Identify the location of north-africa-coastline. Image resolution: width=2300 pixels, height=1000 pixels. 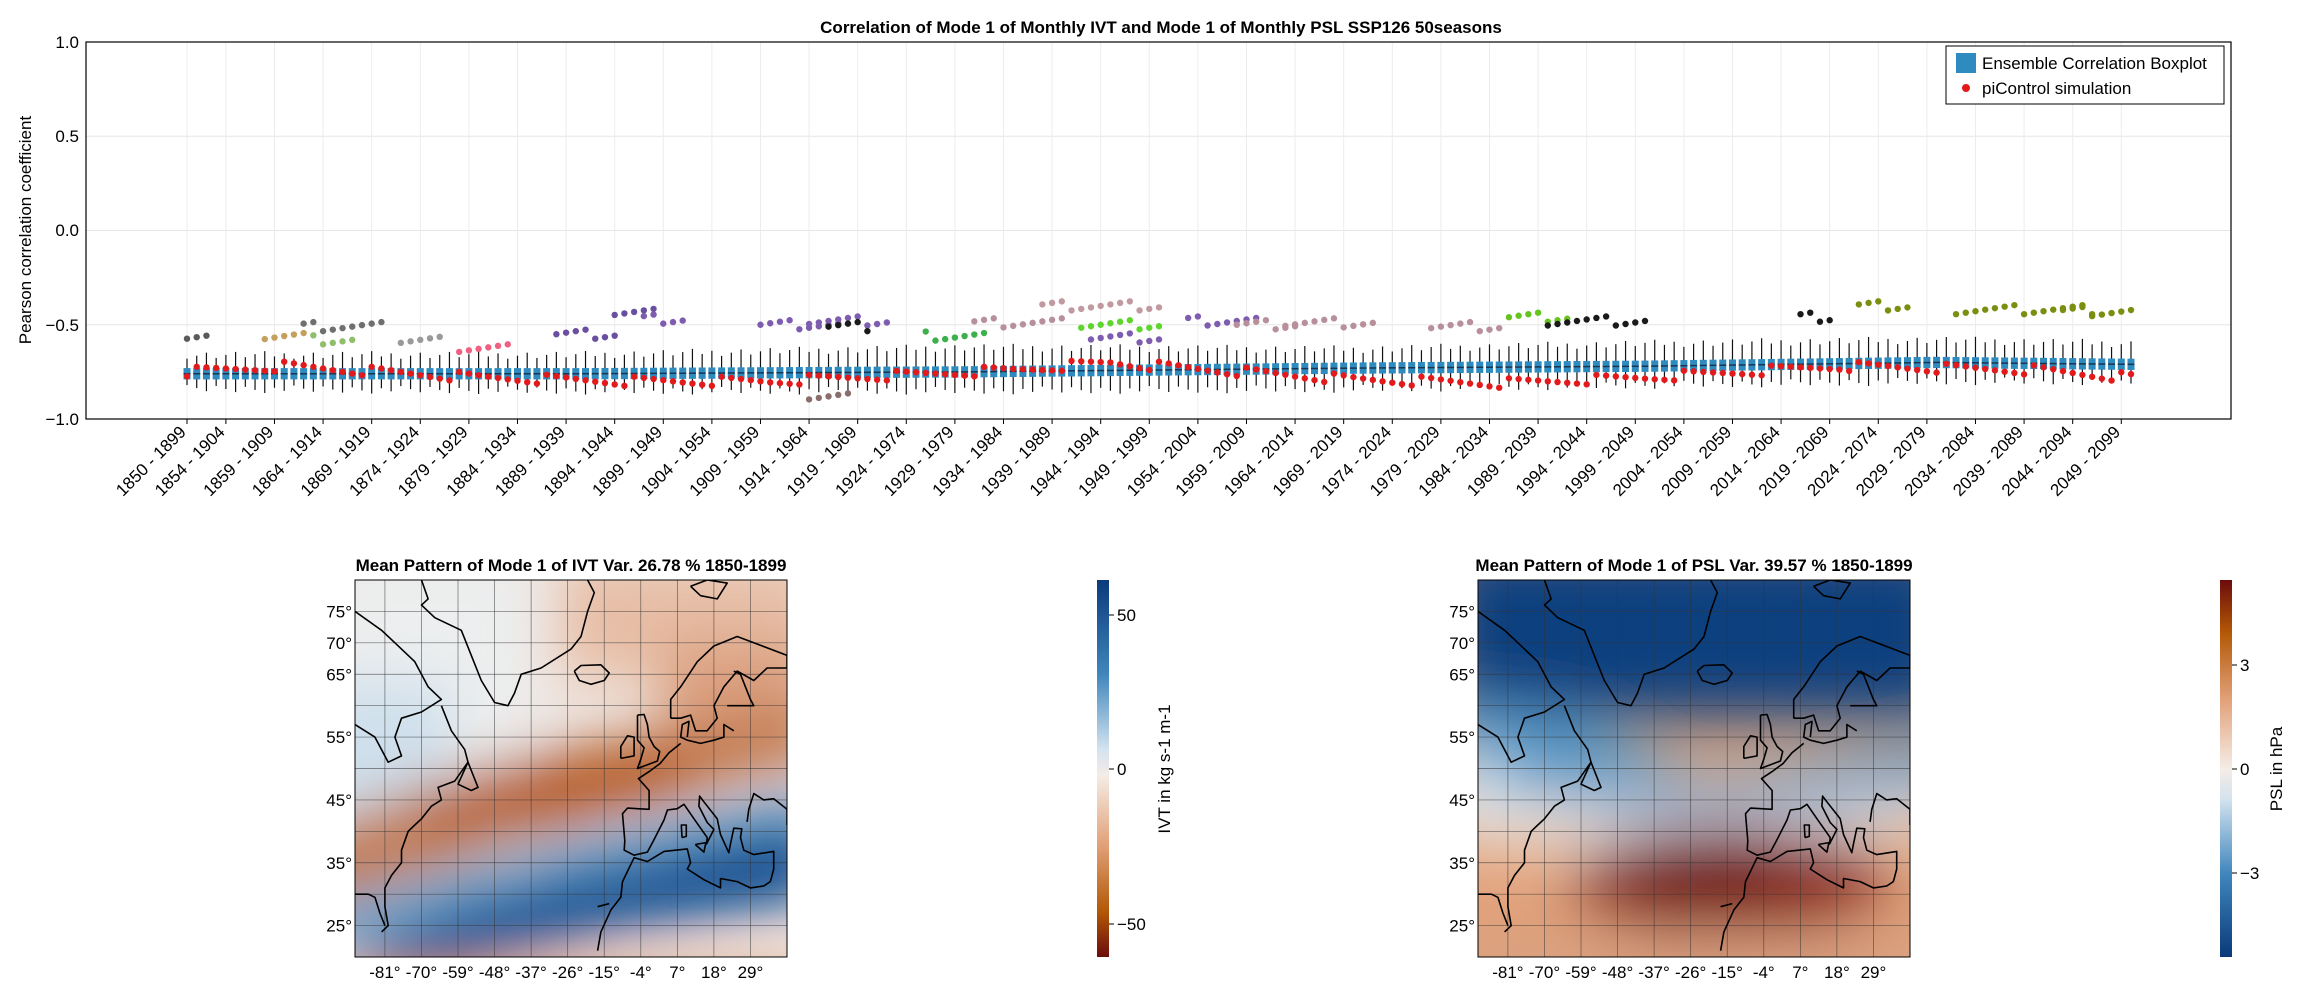
(683, 899).